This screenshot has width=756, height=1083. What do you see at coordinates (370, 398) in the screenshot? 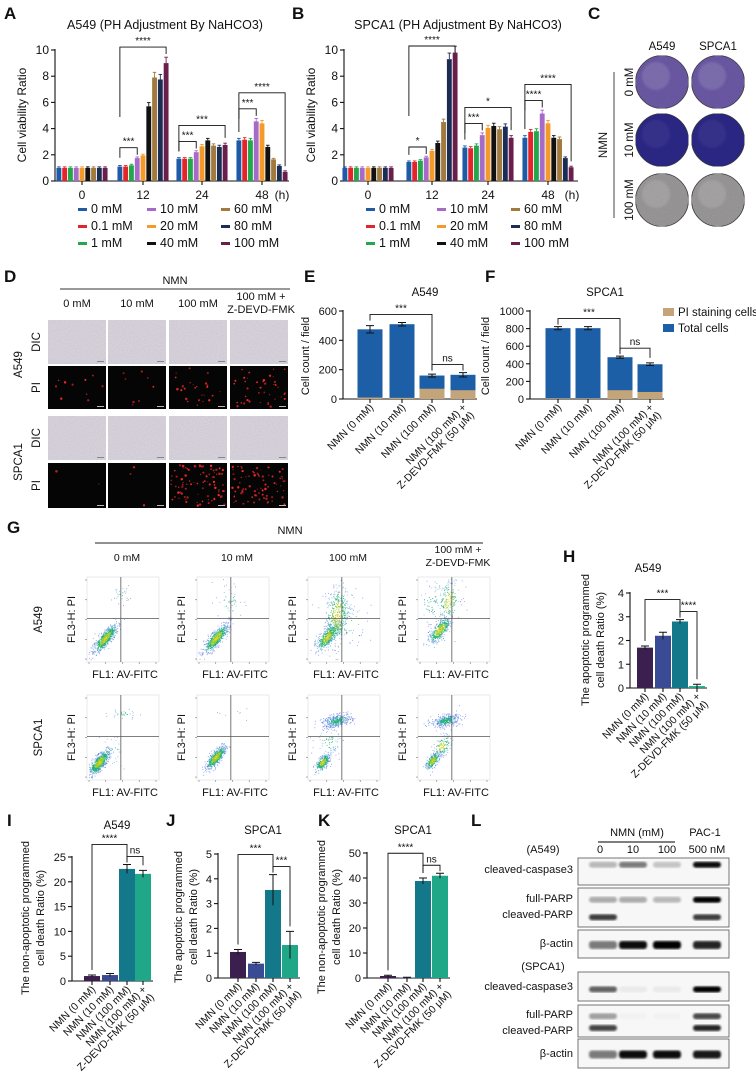
I see `bar-pi-staining-cells` at bounding box center [370, 398].